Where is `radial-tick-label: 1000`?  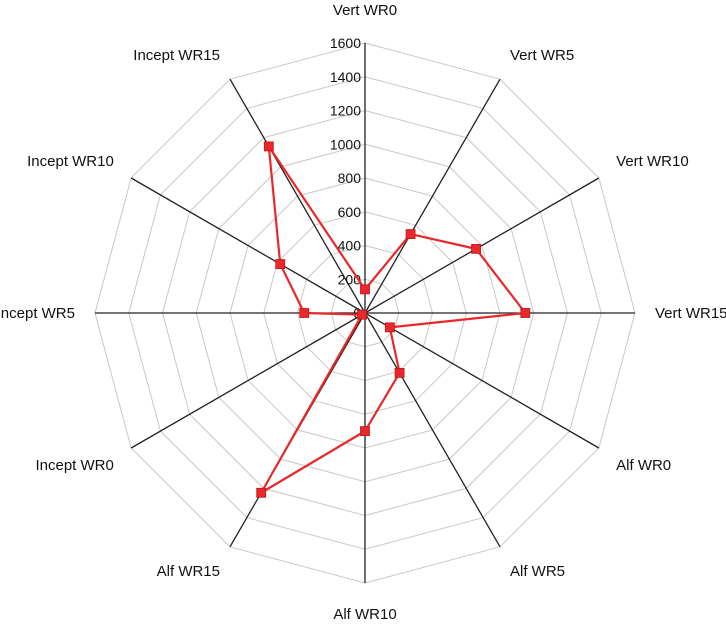
radial-tick-label: 1000 is located at coordinates (345, 144).